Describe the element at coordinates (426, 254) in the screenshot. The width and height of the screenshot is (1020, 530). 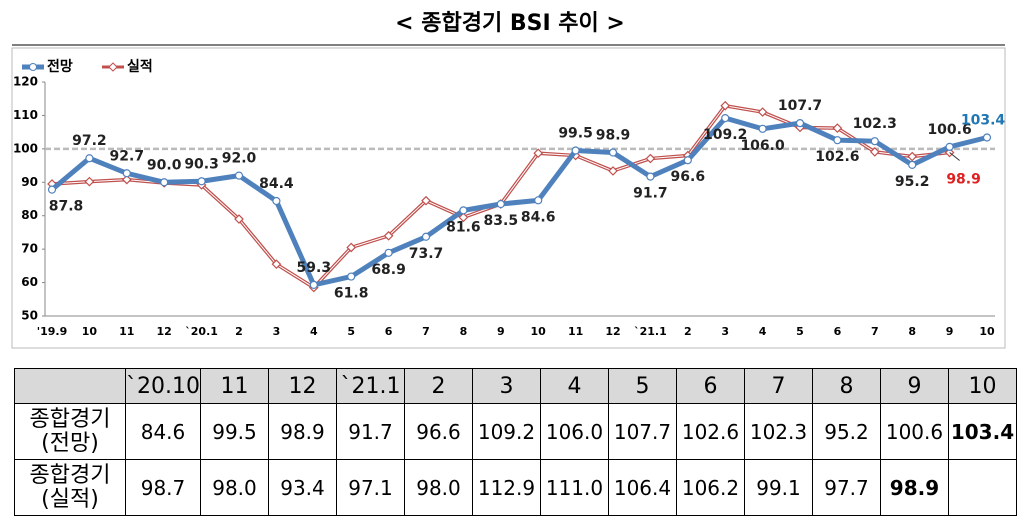
I see `data-label: 73.7` at that location.